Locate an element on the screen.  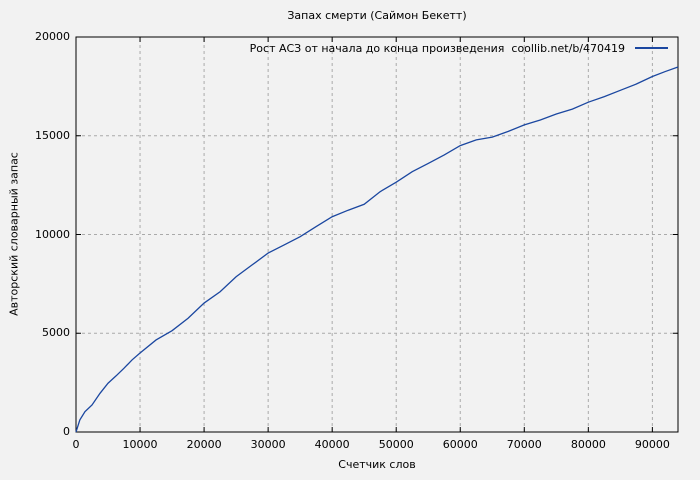
x-tick-label: 40000 is located at coordinates (332, 444).